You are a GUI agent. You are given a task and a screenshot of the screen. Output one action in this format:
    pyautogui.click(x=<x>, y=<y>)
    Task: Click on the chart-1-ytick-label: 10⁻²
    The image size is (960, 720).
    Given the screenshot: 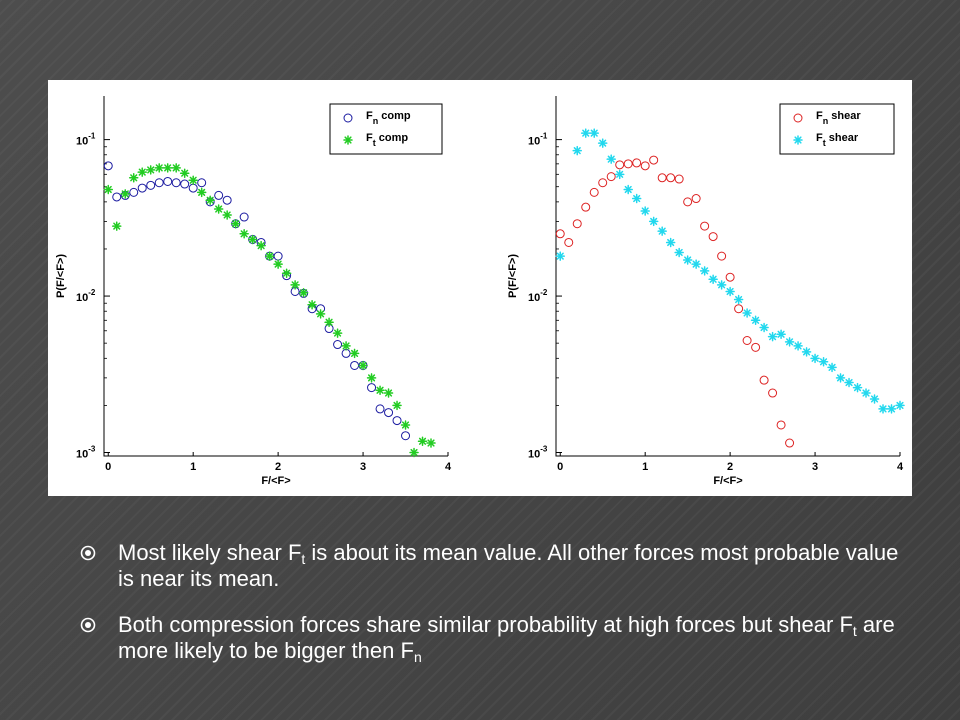 What is the action you would take?
    pyautogui.click(x=86, y=296)
    